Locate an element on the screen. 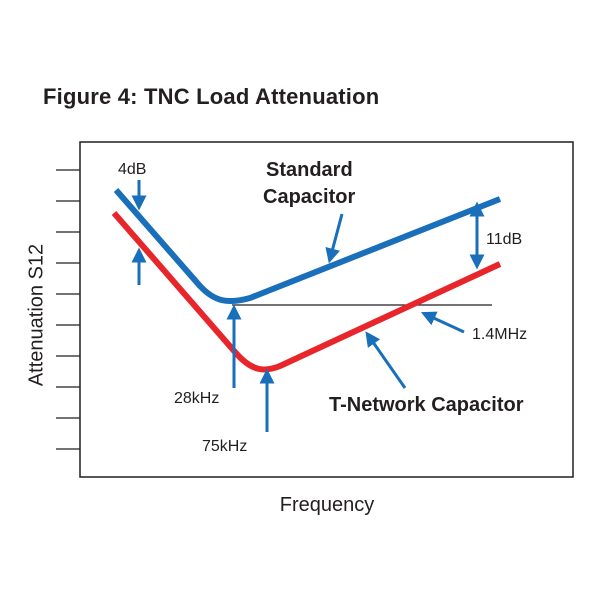 This screenshot has height=600, width=600. standard-label-arrow is located at coordinates (334, 238).